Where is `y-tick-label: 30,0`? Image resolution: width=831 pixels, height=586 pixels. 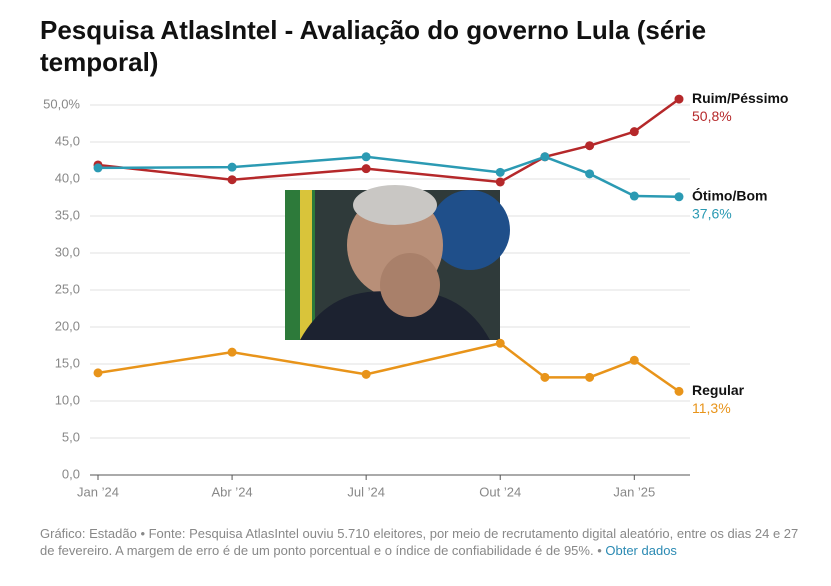
y-tick-label: 30,0 is located at coordinates (67, 251).